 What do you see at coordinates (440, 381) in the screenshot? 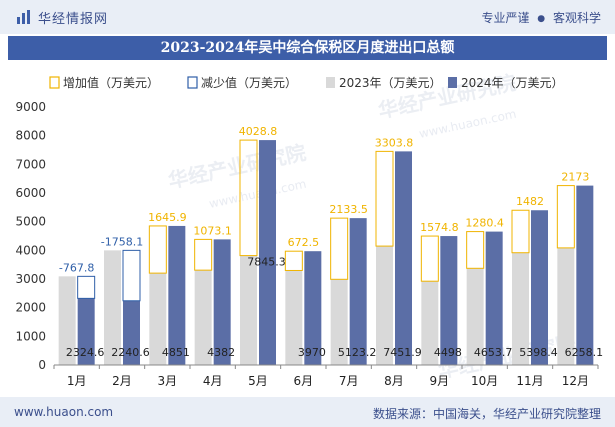
I see `x-tick-label: 9月` at bounding box center [440, 381].